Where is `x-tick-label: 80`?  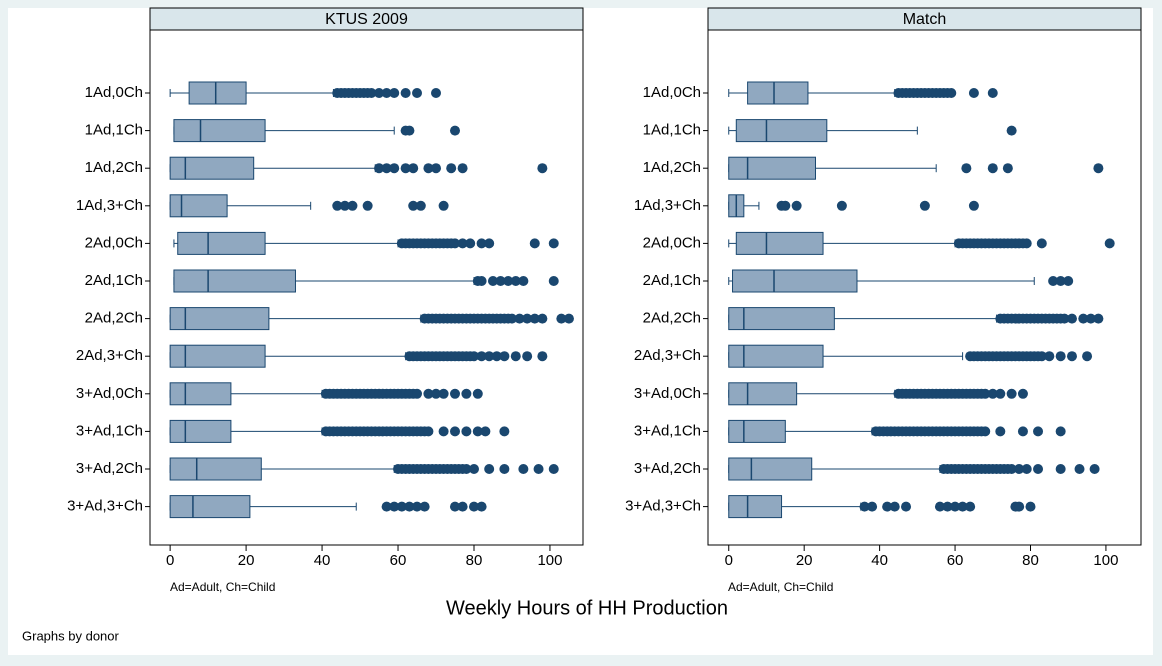 x-tick-label: 80 is located at coordinates (1030, 560).